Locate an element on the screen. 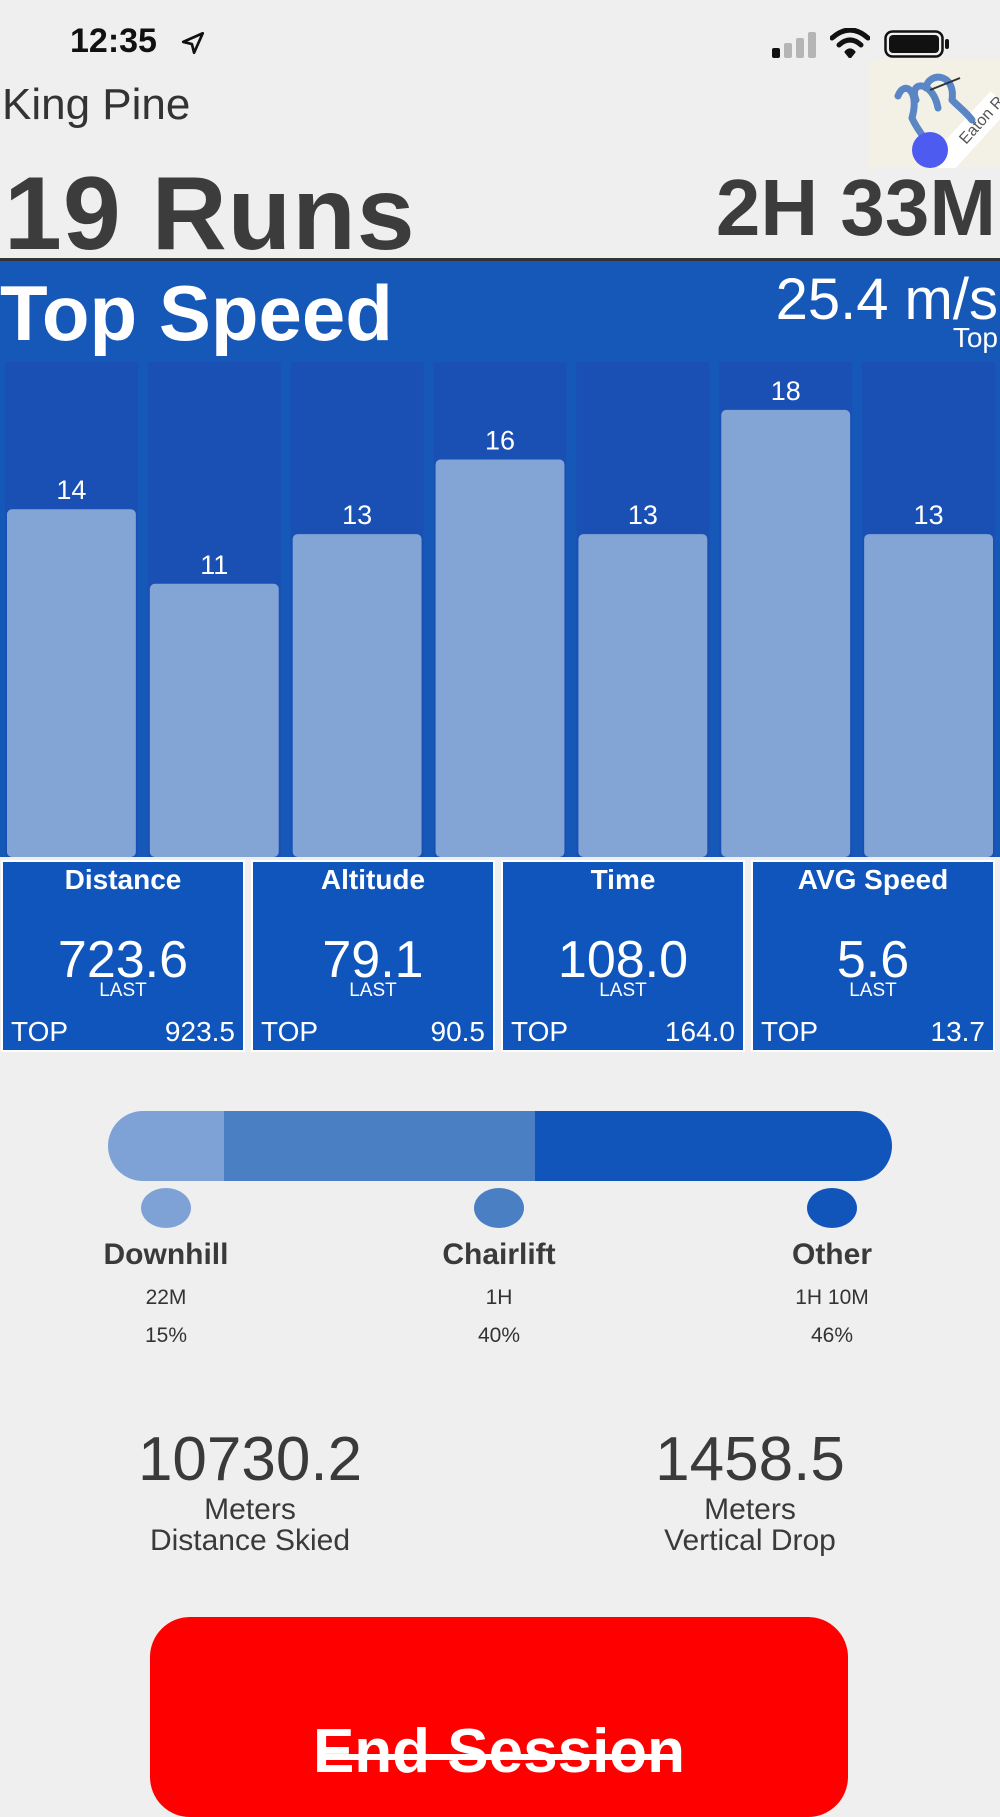 This screenshot has height=1817, width=1000. legend-name: Chairlift is located at coordinates (499, 1254).